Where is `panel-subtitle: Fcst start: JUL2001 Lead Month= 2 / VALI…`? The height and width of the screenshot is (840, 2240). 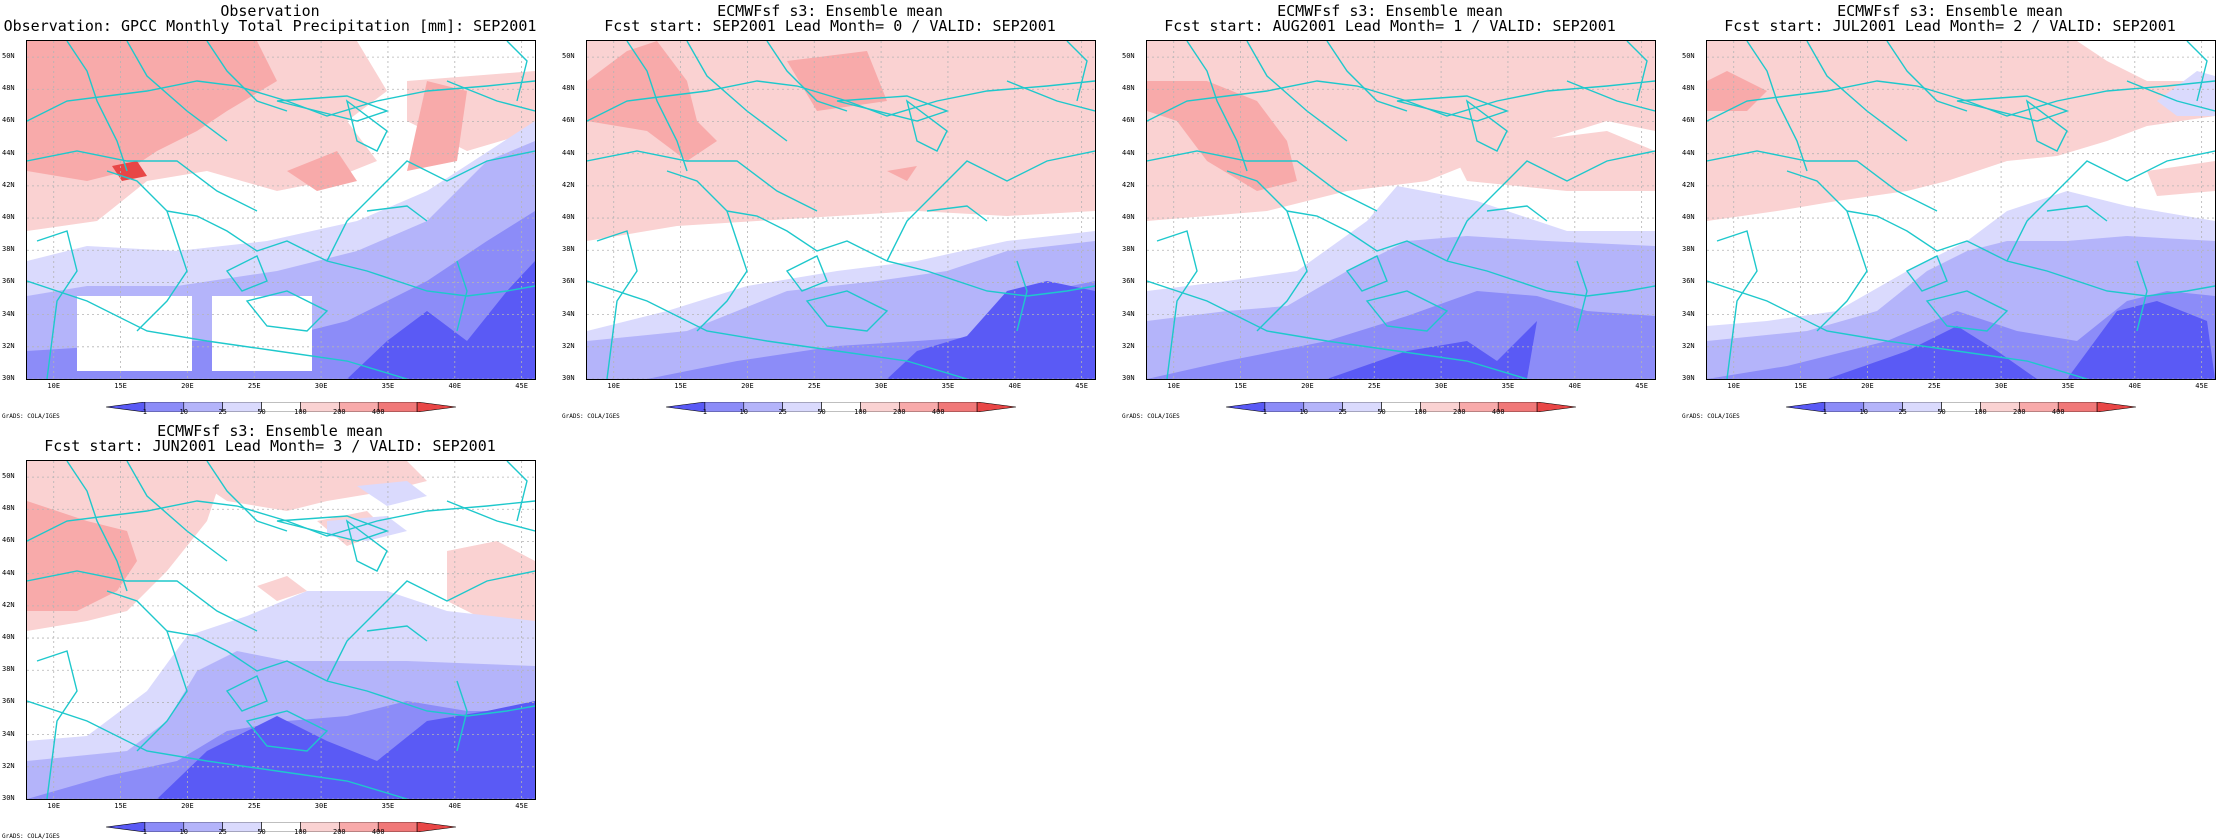 panel-subtitle: Fcst start: JUL2001 Lead Month= 2 / VALI… is located at coordinates (1950, 26).